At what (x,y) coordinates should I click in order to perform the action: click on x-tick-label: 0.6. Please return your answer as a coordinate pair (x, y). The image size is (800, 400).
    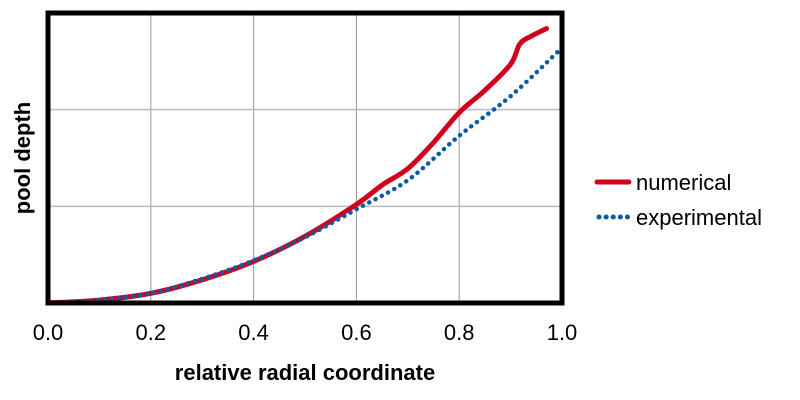
    Looking at the image, I should click on (356, 332).